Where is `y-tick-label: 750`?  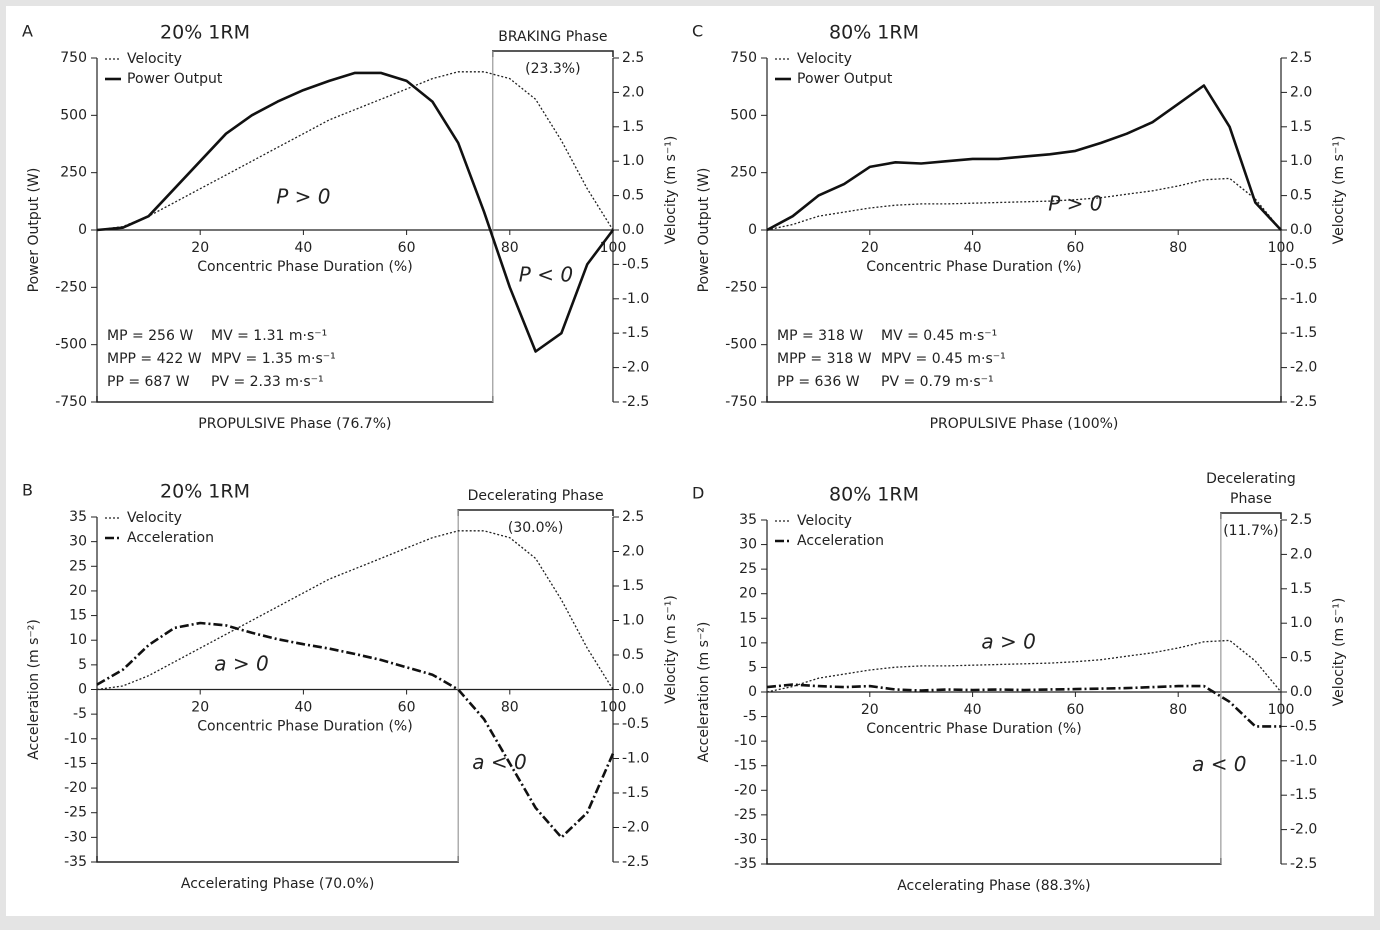
y-tick-label: 750 is located at coordinates (743, 58).